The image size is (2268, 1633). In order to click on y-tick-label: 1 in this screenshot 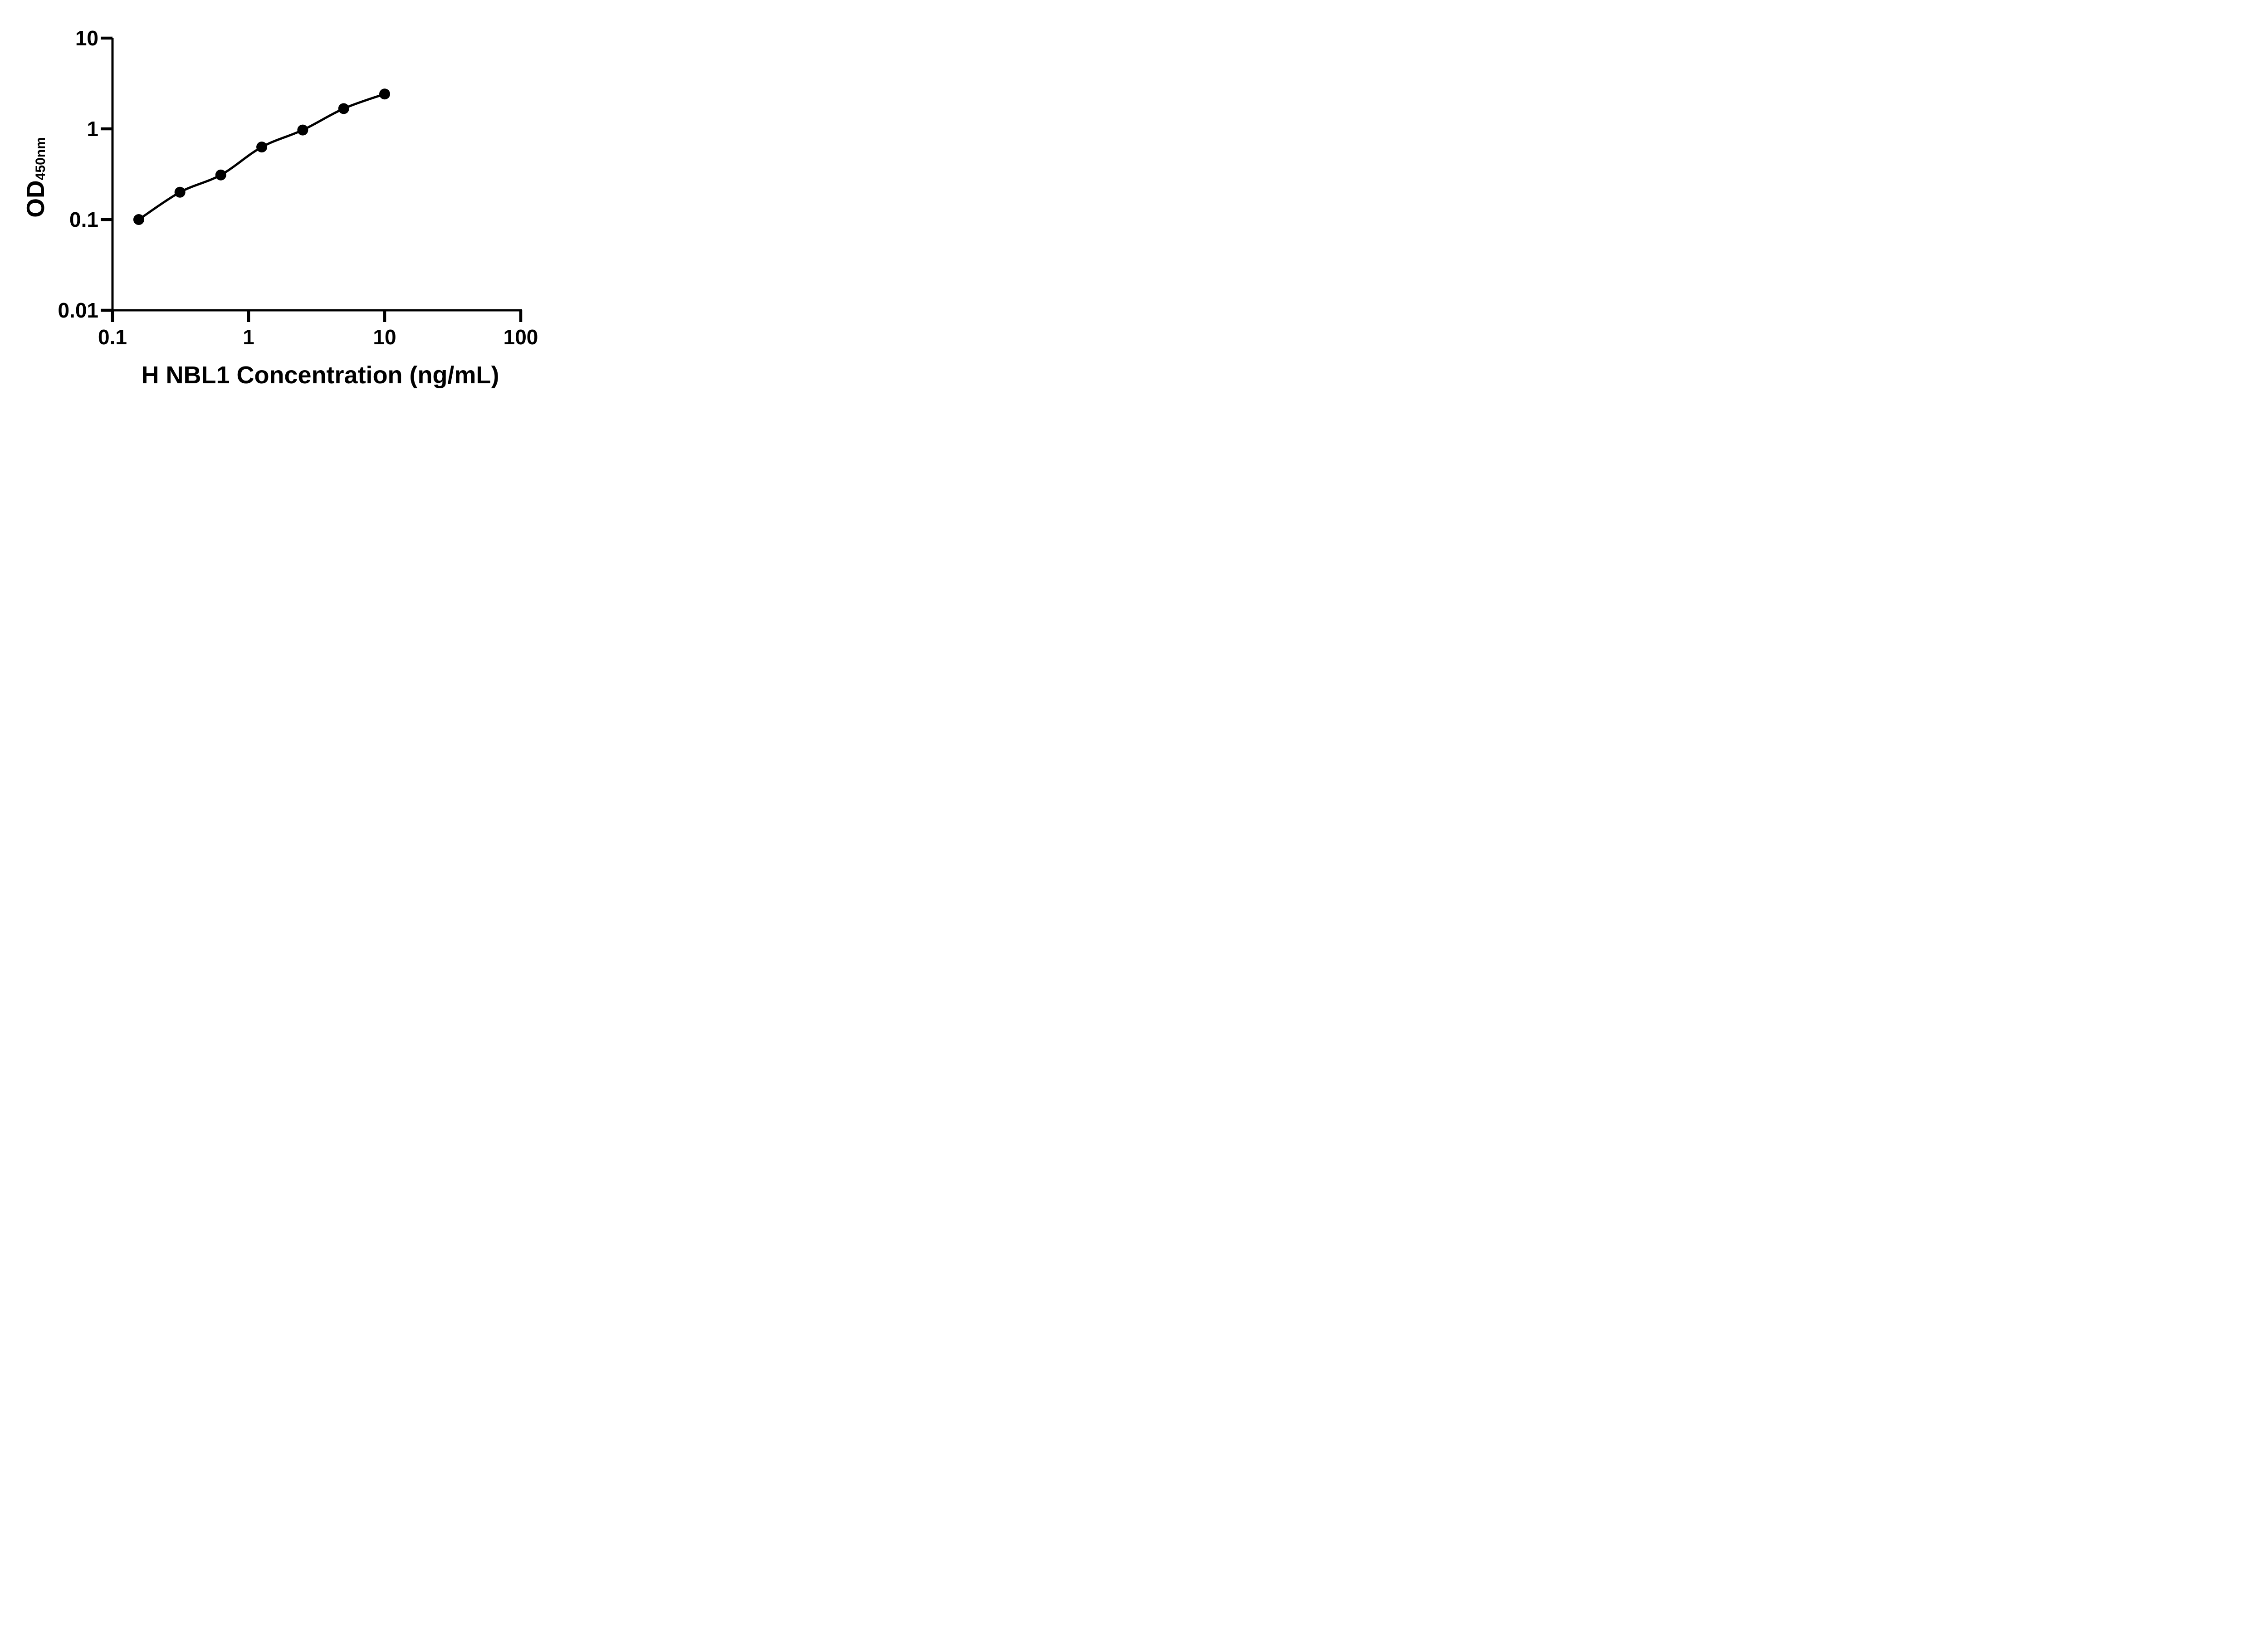, I will do `click(93, 129)`.